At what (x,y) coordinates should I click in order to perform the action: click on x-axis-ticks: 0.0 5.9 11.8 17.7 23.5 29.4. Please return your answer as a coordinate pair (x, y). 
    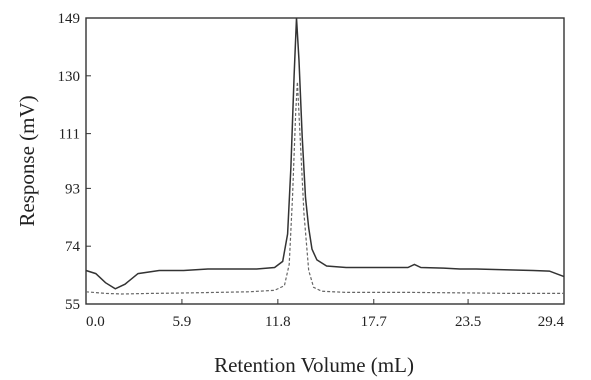
    Looking at the image, I should click on (325, 314).